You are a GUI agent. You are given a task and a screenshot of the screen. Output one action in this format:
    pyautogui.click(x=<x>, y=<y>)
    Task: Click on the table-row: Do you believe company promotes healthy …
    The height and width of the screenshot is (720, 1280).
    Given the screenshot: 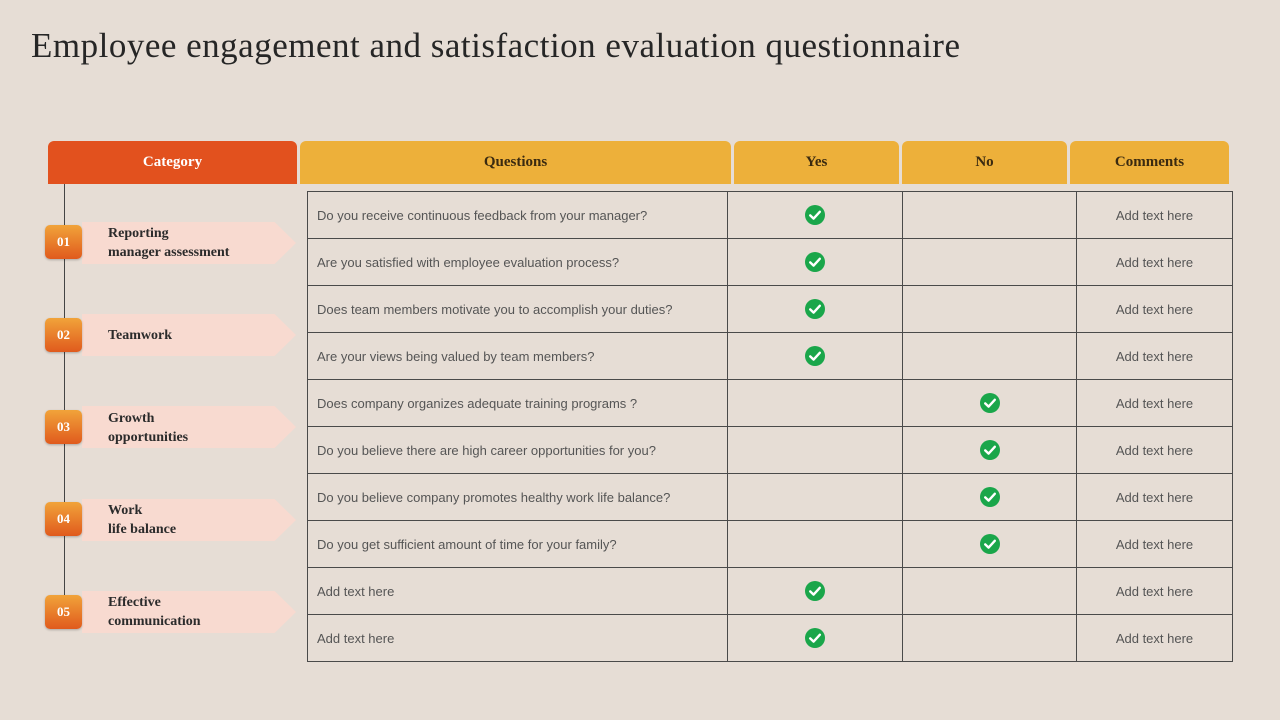 What is the action you would take?
    pyautogui.click(x=770, y=497)
    